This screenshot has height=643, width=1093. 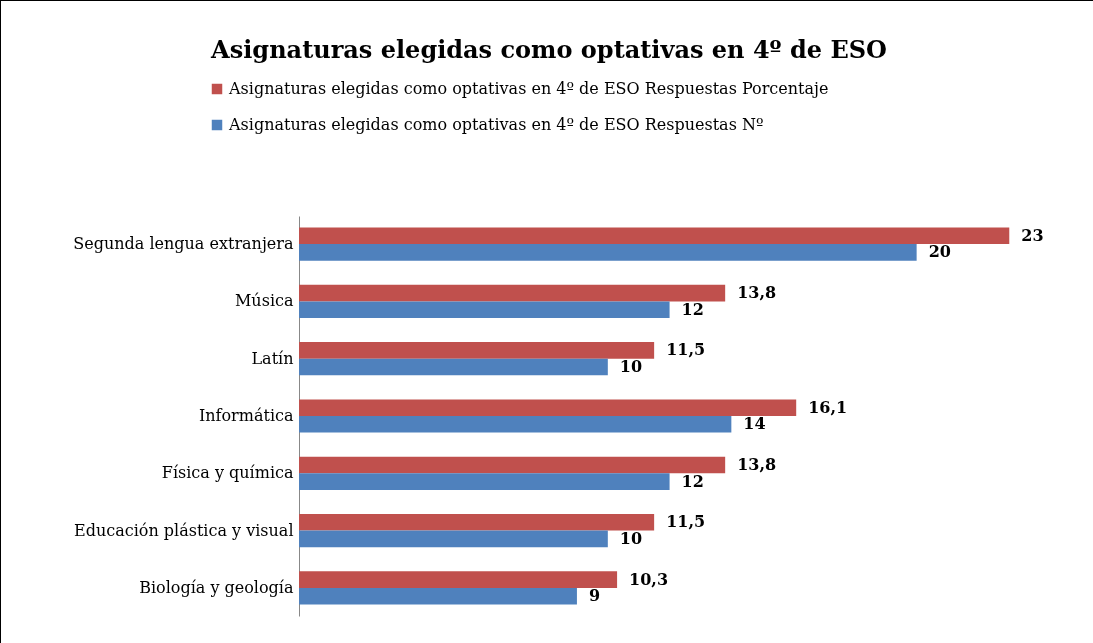 What do you see at coordinates (754, 424) in the screenshot?
I see `data-label: 14` at bounding box center [754, 424].